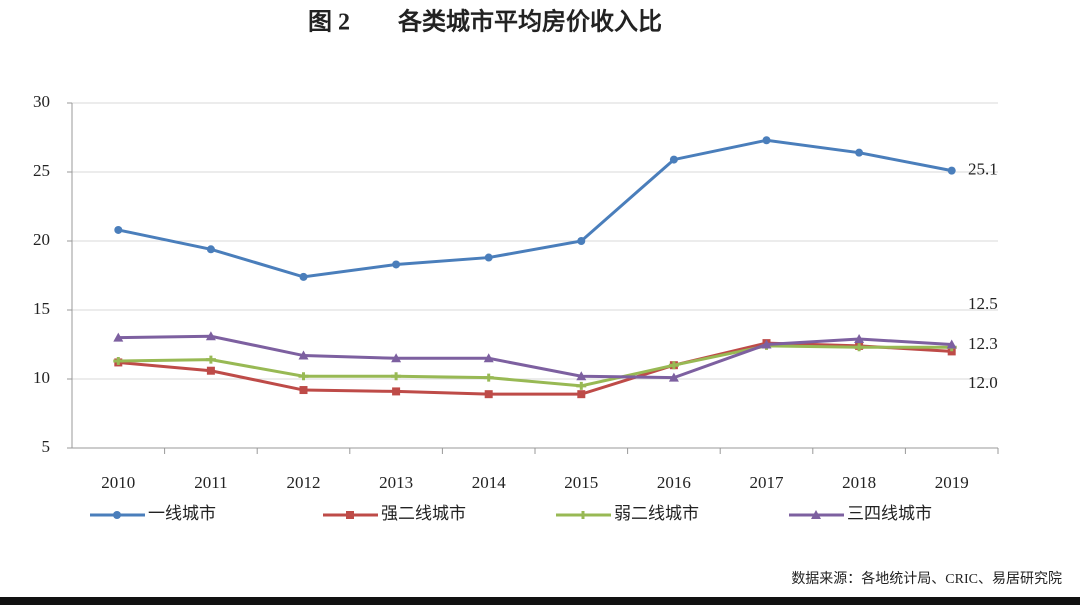 This screenshot has width=1080, height=605. I want to click on value-label: 12.3, so click(983, 343).